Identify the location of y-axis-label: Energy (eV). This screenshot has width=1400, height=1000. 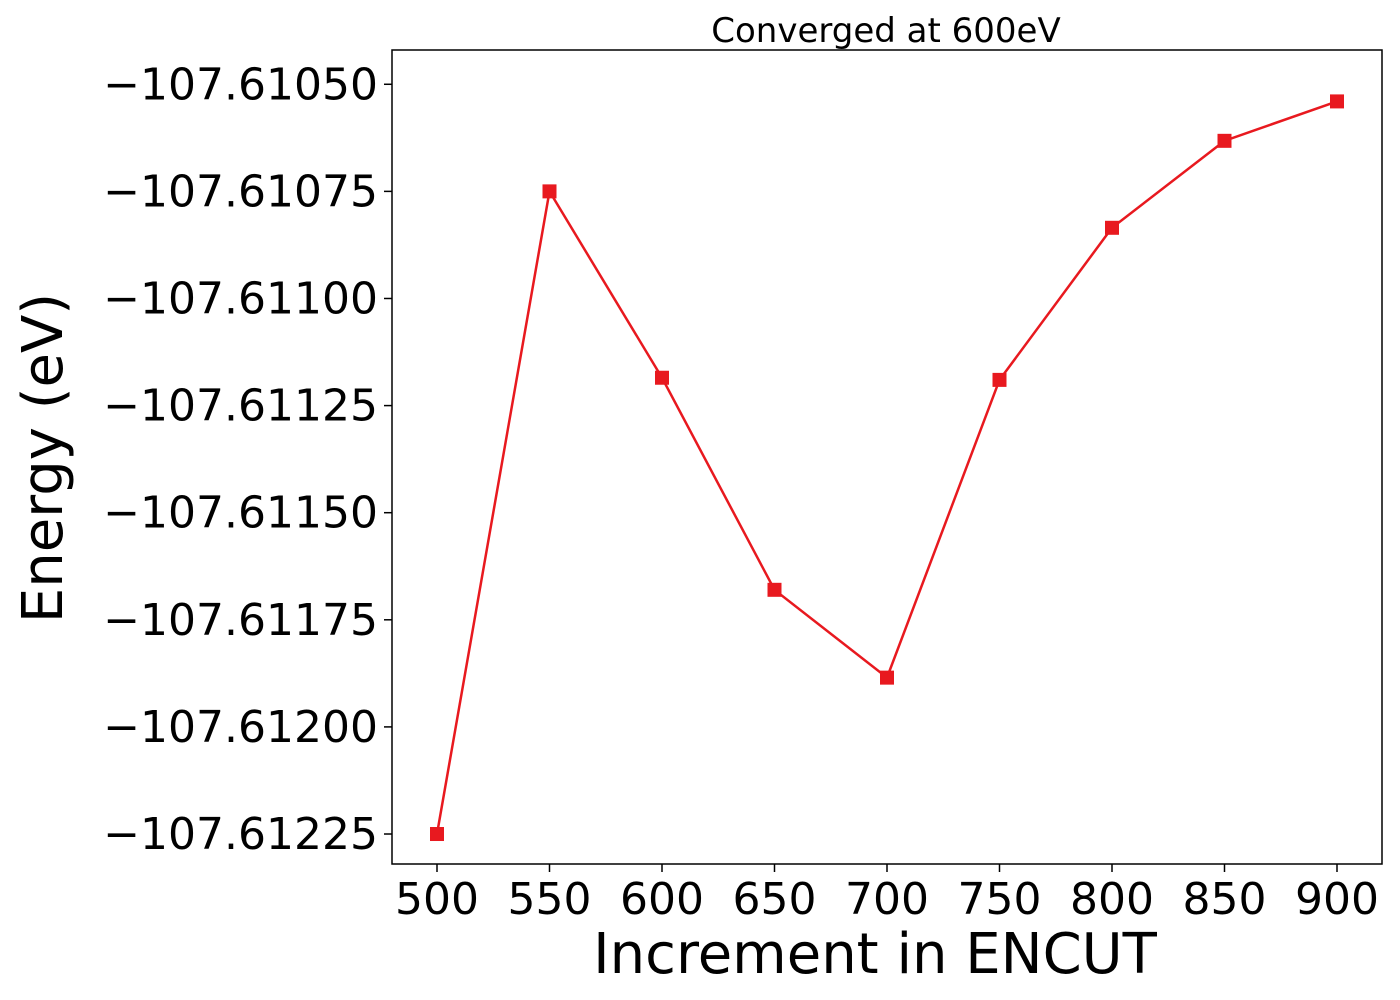
(43, 458).